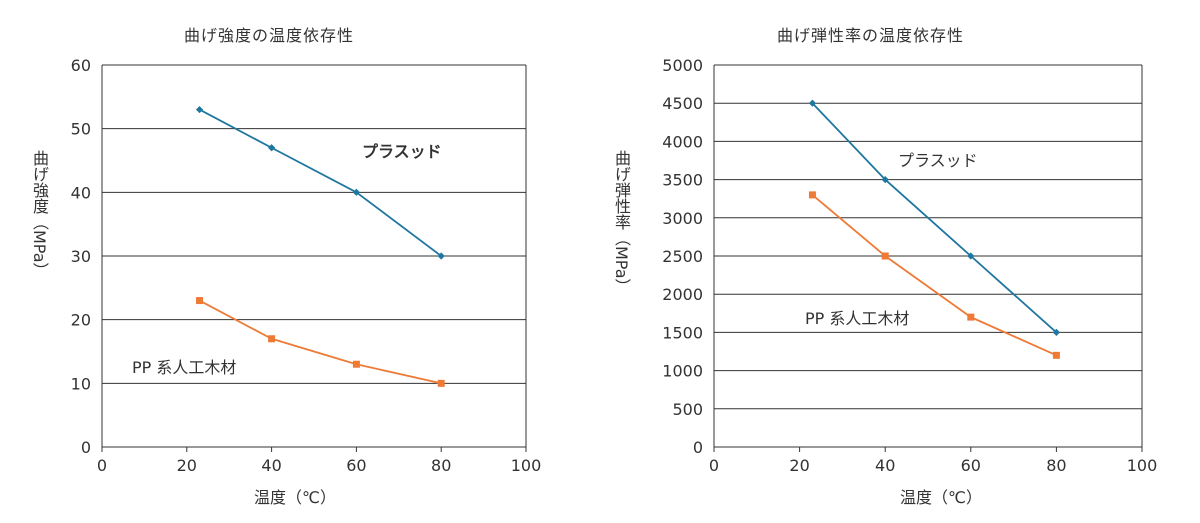 This screenshot has width=1200, height=523. Describe the element at coordinates (871, 35) in the screenshot. I see `chart-title: 曲げ弾性率の温度依存性` at that location.